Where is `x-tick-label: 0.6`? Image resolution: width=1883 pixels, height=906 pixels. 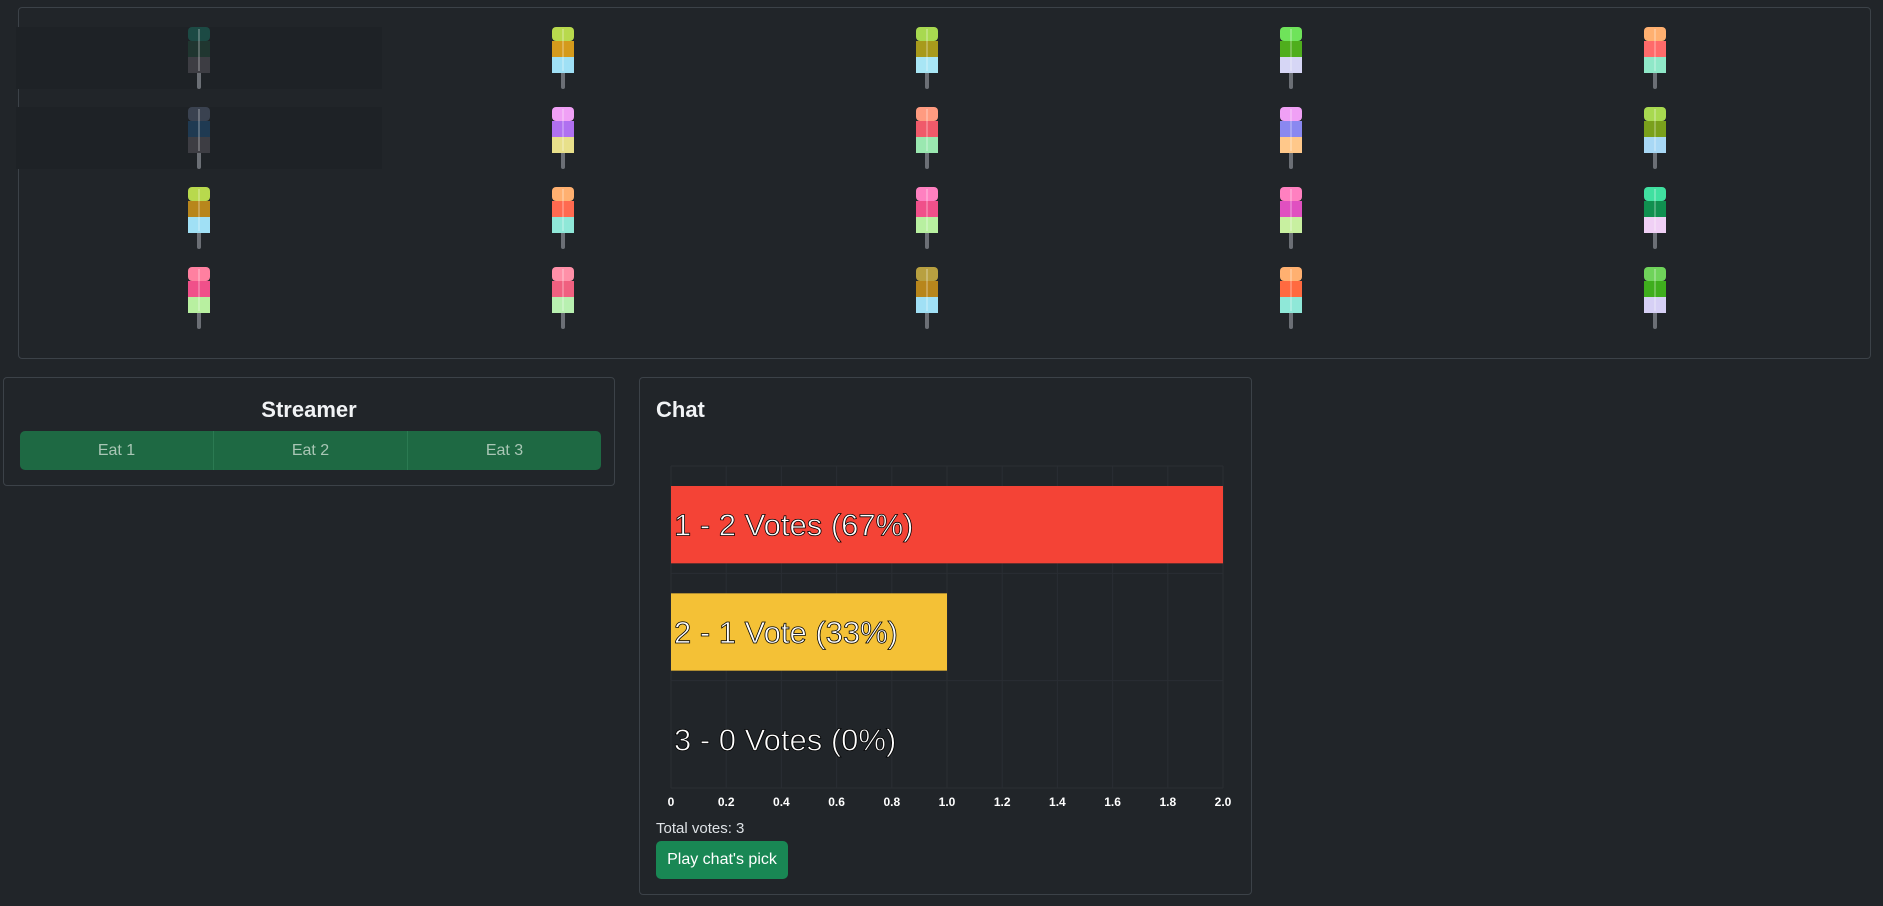
x-tick-label: 0.6 is located at coordinates (836, 802).